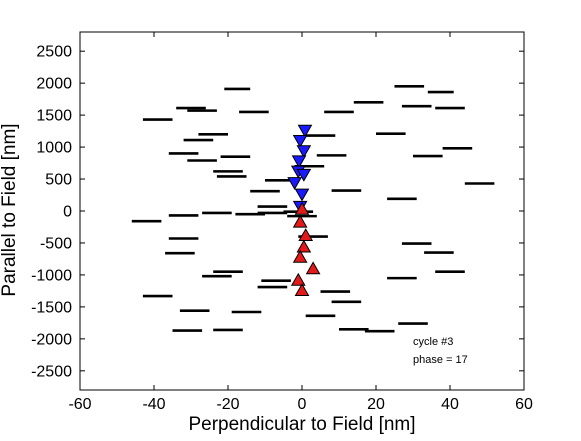  I want to click on markers-layer, so click(304, 210).